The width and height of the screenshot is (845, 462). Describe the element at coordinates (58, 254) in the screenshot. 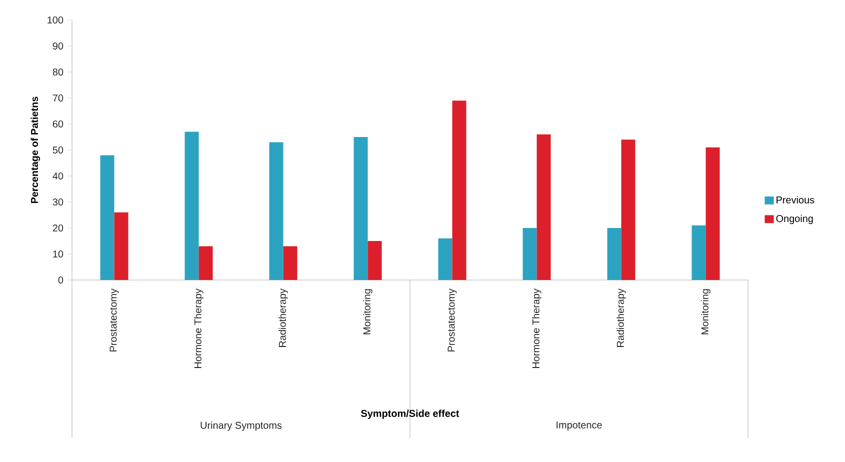

I see `y-tick-label: 10` at that location.